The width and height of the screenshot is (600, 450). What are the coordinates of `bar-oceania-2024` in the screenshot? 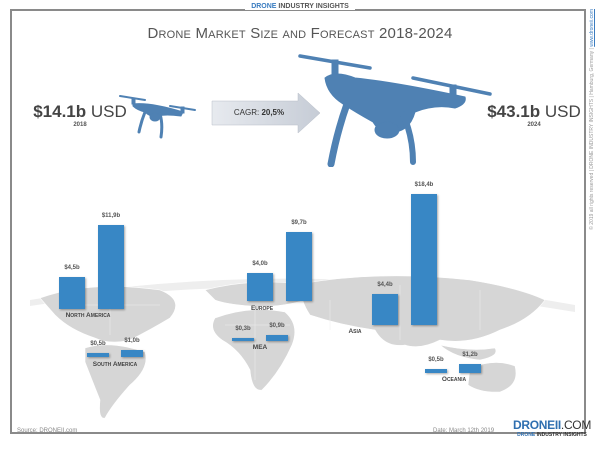 It's located at (470, 368).